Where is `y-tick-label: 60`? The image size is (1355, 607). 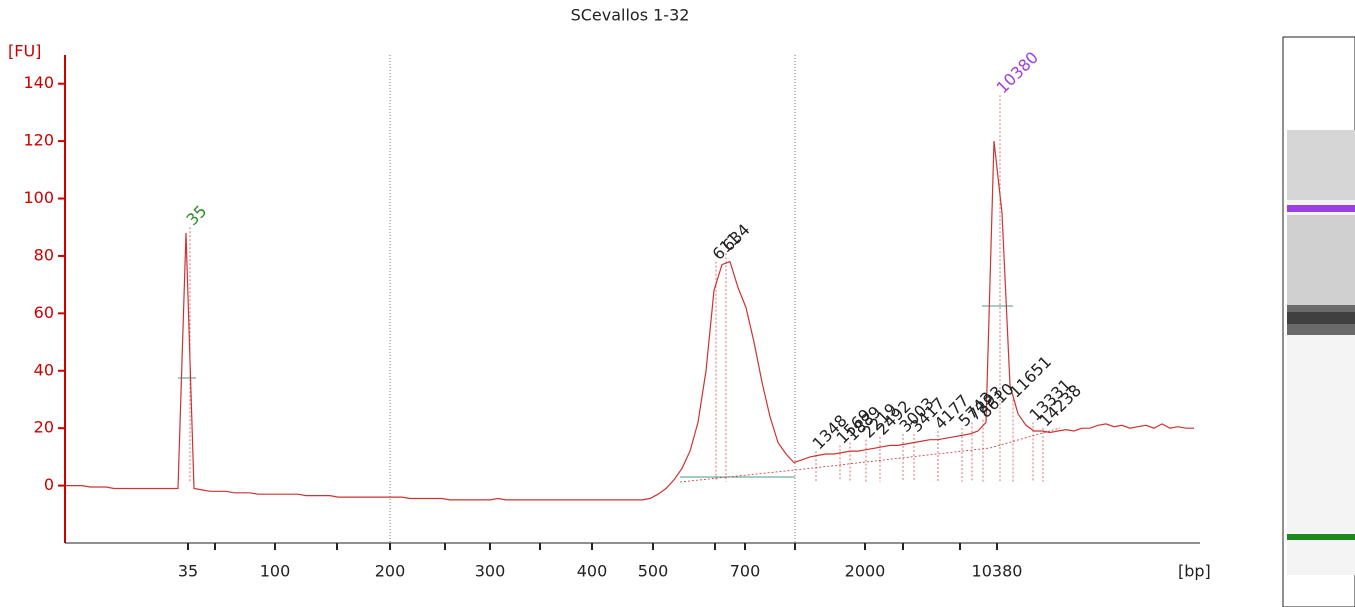 y-tick-label: 60 is located at coordinates (44, 312).